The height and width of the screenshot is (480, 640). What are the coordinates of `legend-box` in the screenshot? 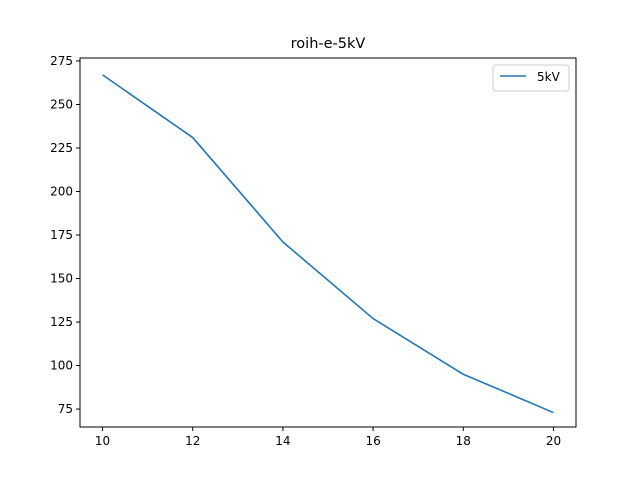 It's located at (531, 78).